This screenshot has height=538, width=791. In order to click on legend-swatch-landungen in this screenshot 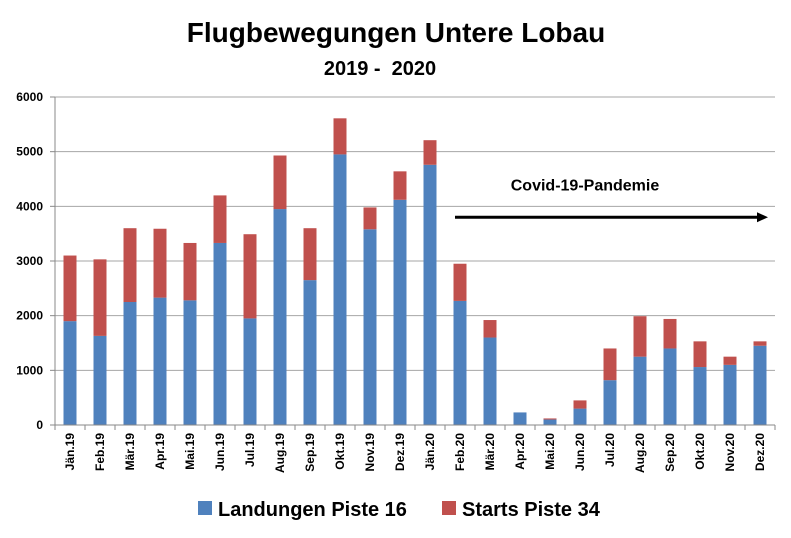, I will do `click(205, 508)`.